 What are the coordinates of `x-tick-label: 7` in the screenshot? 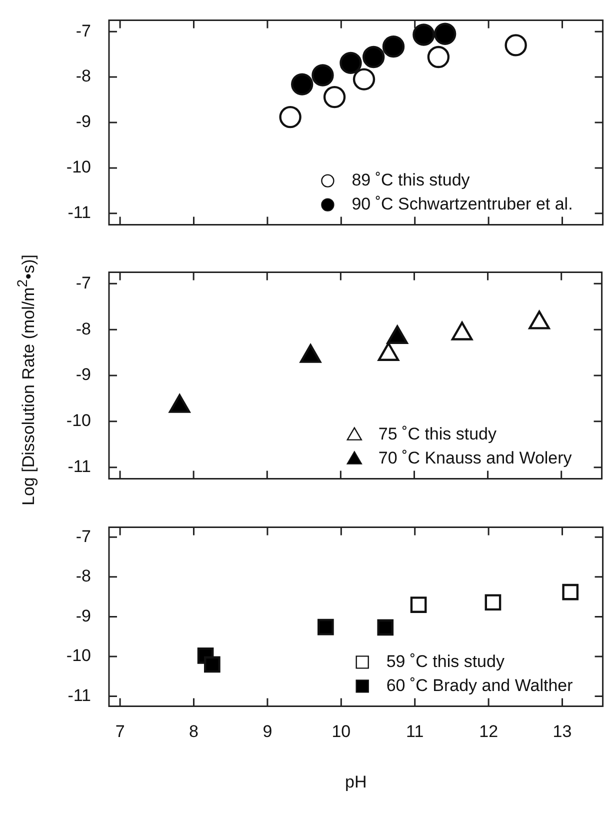 It's located at (120, 732).